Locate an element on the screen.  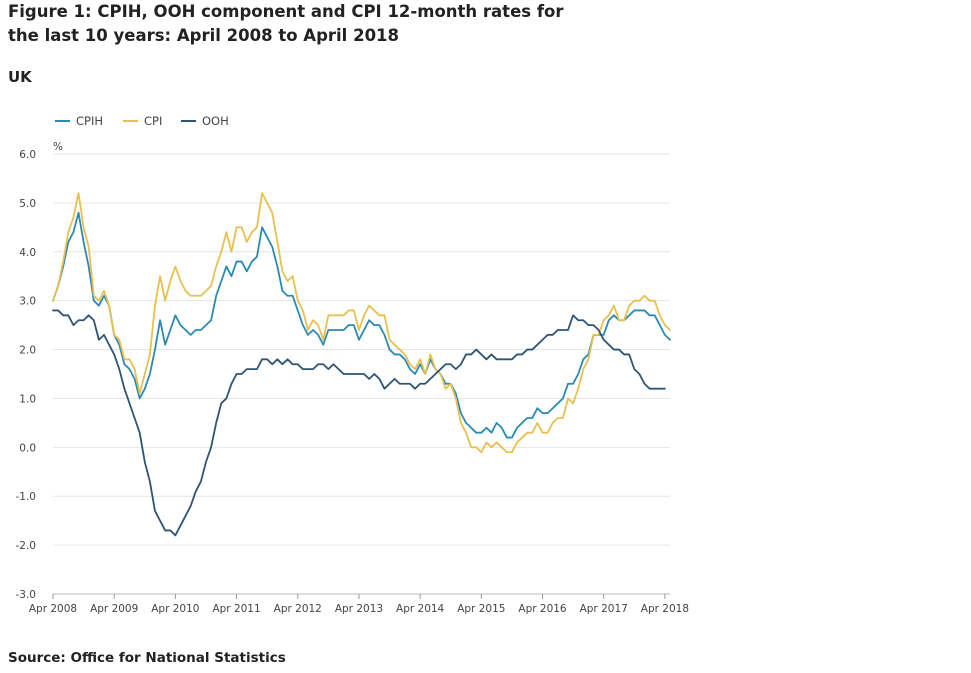
y-tick-label: -1.0 is located at coordinates (26, 497).